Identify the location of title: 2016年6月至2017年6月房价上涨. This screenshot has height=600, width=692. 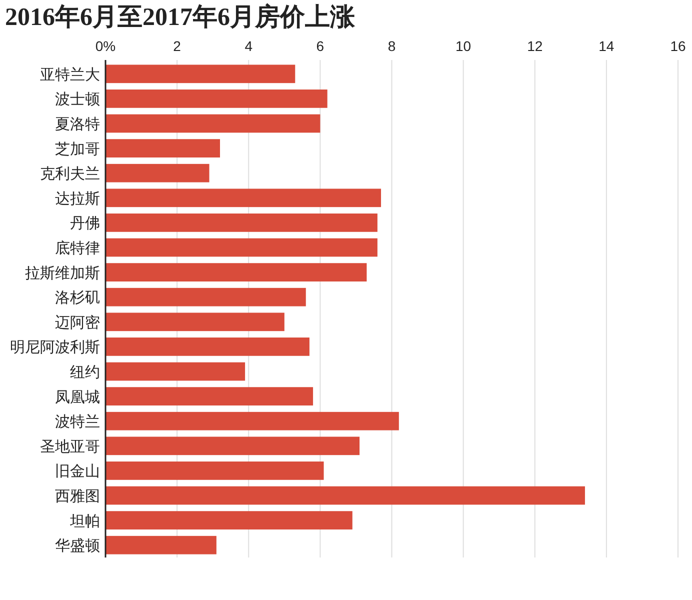
(180, 17).